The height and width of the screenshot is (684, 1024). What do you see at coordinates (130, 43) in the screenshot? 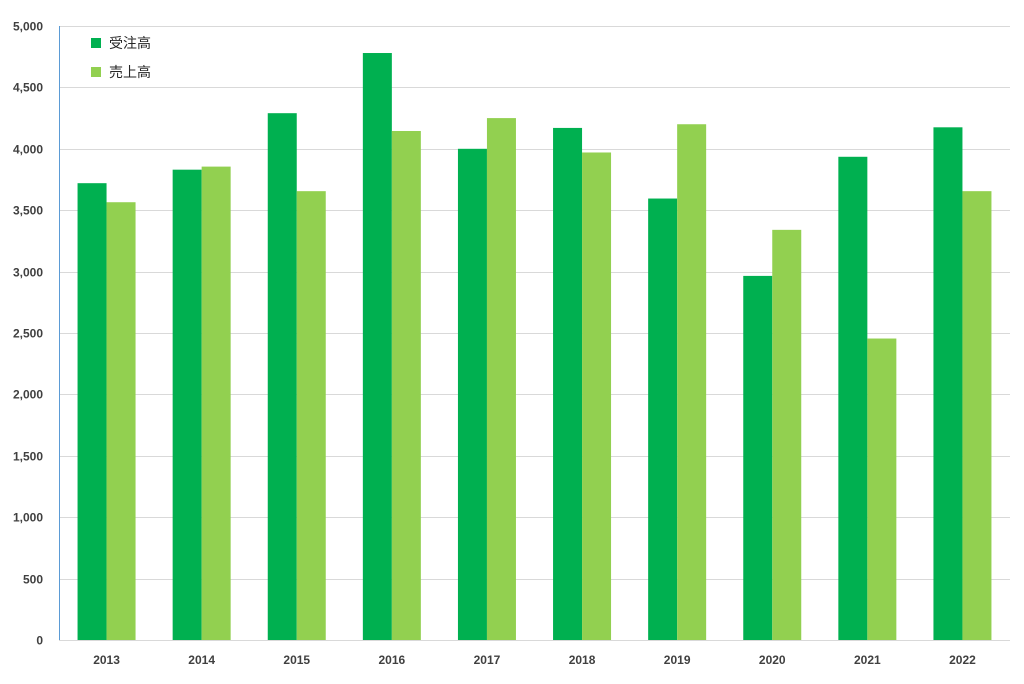
I see `legend-label-1: 受注高` at bounding box center [130, 43].